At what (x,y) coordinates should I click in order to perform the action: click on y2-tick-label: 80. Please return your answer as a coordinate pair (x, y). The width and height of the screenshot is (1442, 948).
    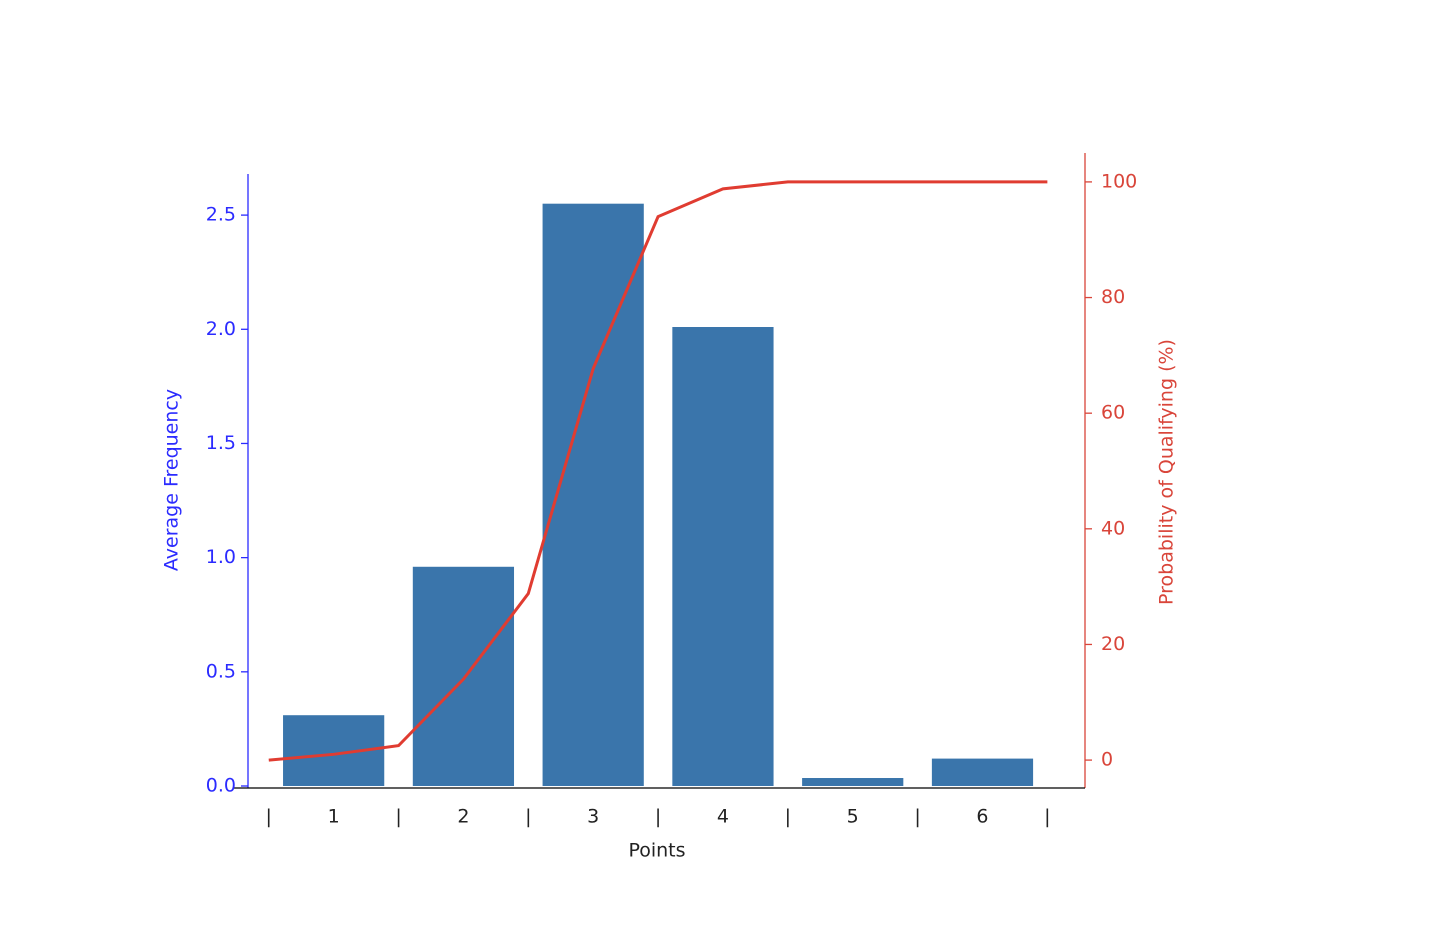
    Looking at the image, I should click on (1113, 297).